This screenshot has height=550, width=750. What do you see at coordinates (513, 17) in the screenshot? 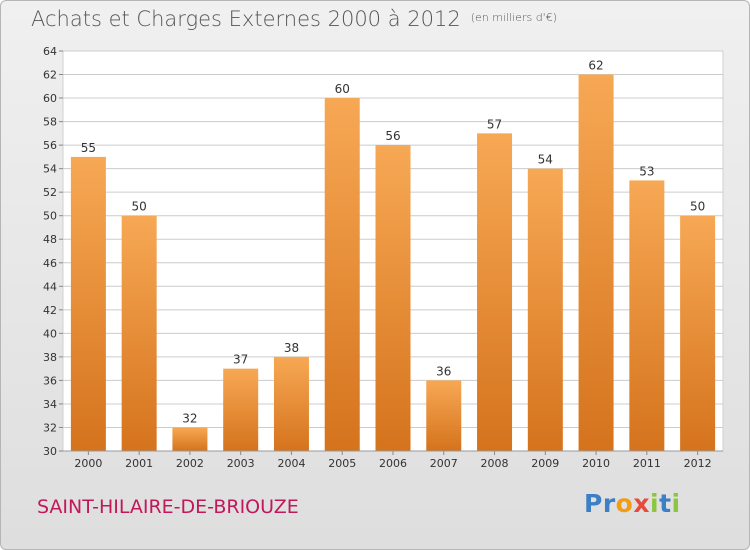
I see `chart-unit: (en milliers d'€)` at bounding box center [513, 17].